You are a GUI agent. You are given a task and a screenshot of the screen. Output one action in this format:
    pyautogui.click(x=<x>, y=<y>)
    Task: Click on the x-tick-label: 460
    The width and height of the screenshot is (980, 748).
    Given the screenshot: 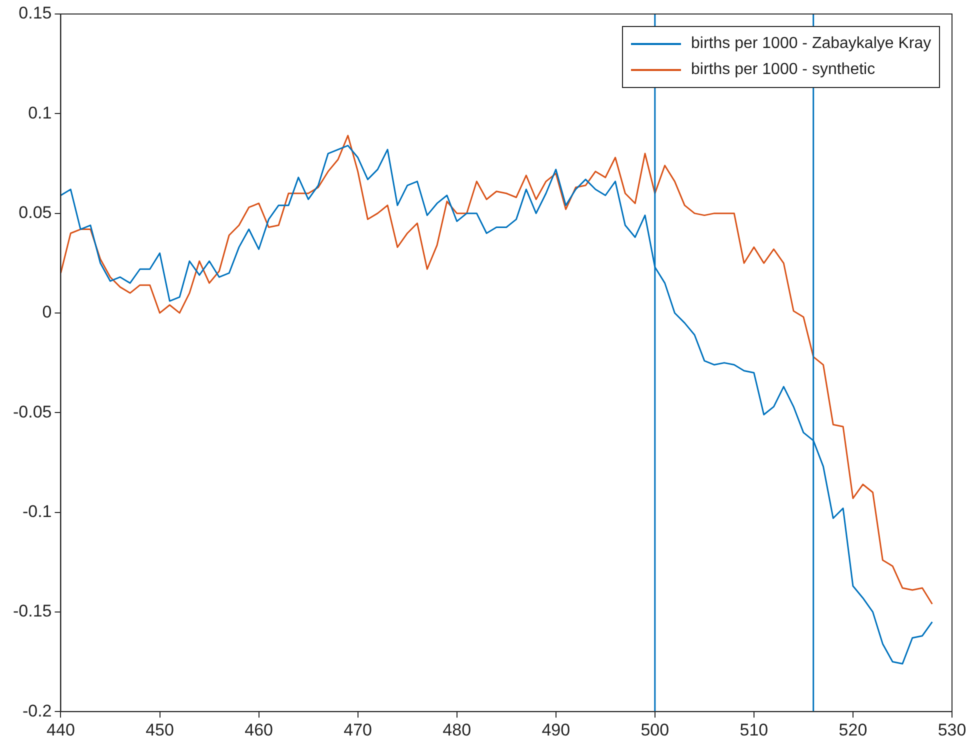 What is the action you would take?
    pyautogui.click(x=258, y=730)
    